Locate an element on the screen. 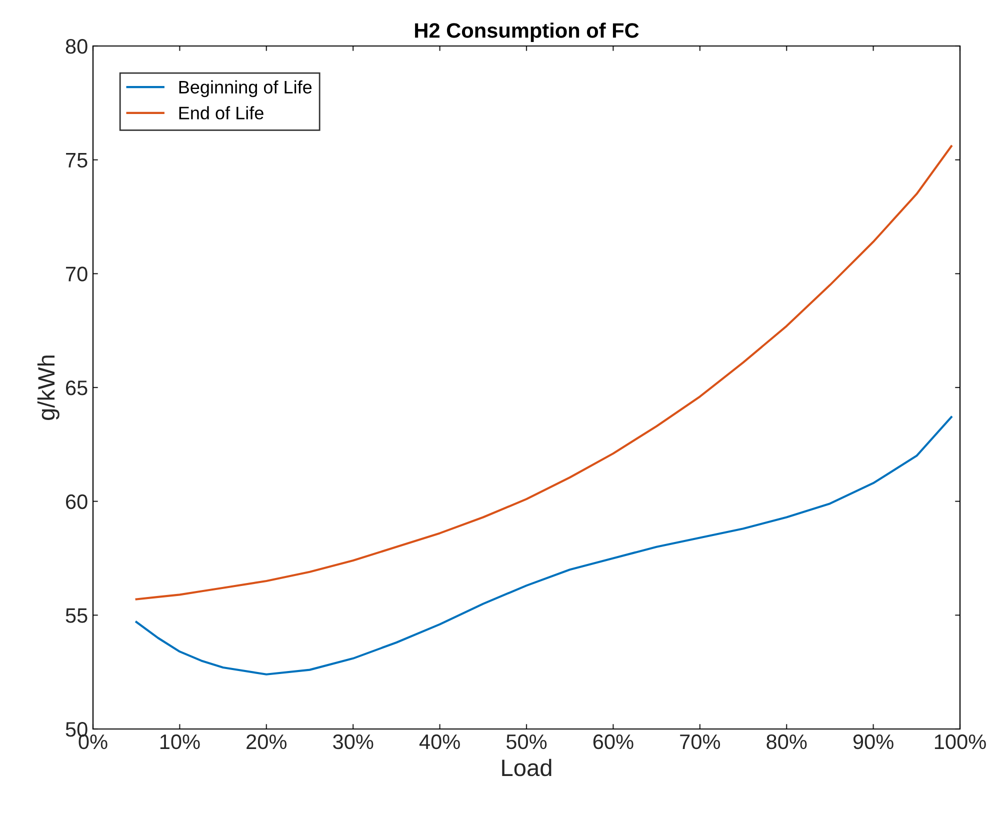 This screenshot has height=816, width=995. x-tick-label: 30% is located at coordinates (353, 742).